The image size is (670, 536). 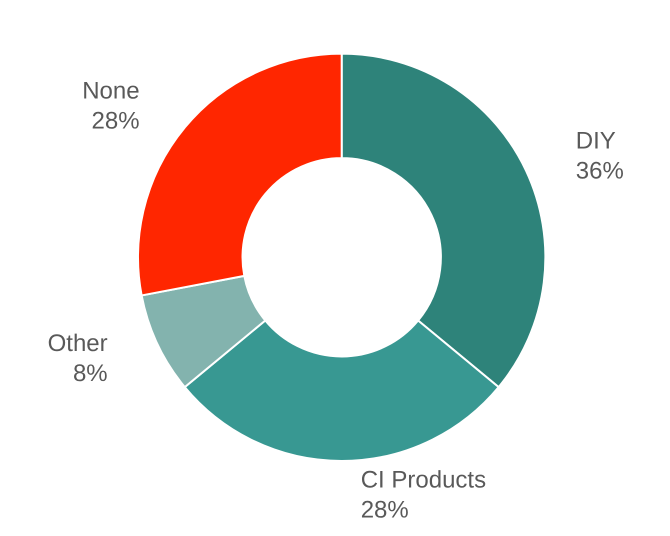 I want to click on data-label: 36%, so click(x=600, y=171).